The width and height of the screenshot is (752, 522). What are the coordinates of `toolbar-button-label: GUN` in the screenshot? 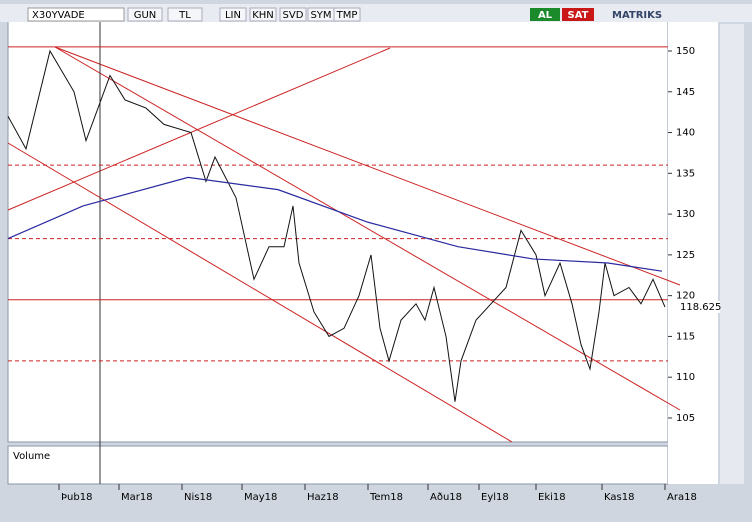 It's located at (145, 15).